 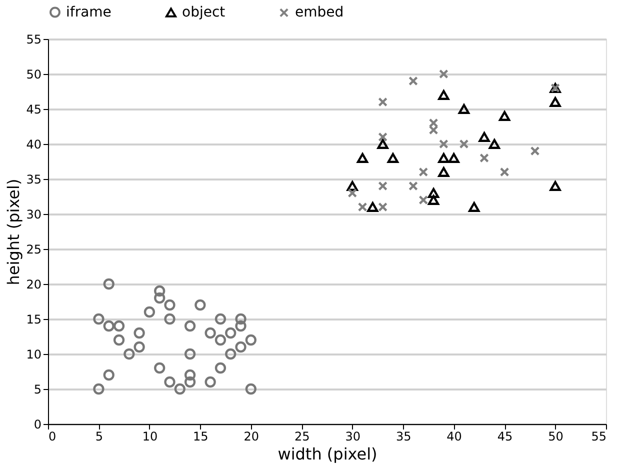 What do you see at coordinates (505, 437) in the screenshot?
I see `x-tick-label: 45` at bounding box center [505, 437].